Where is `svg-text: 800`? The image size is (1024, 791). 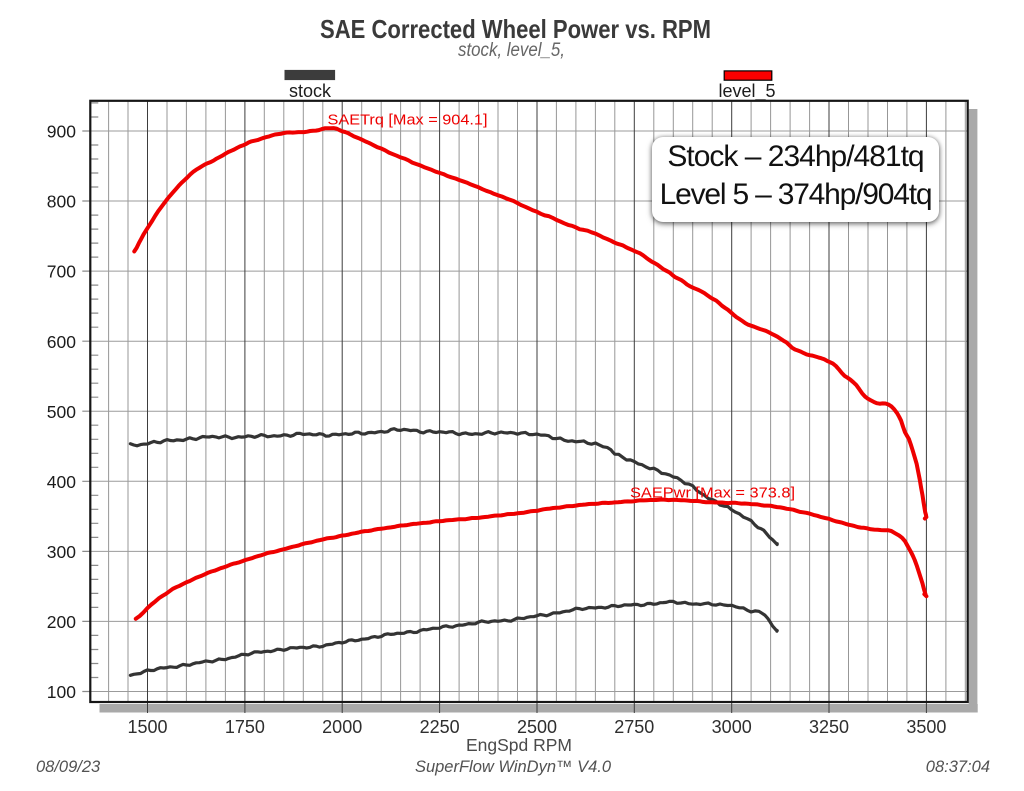
svg-text: 800 is located at coordinates (61, 202).